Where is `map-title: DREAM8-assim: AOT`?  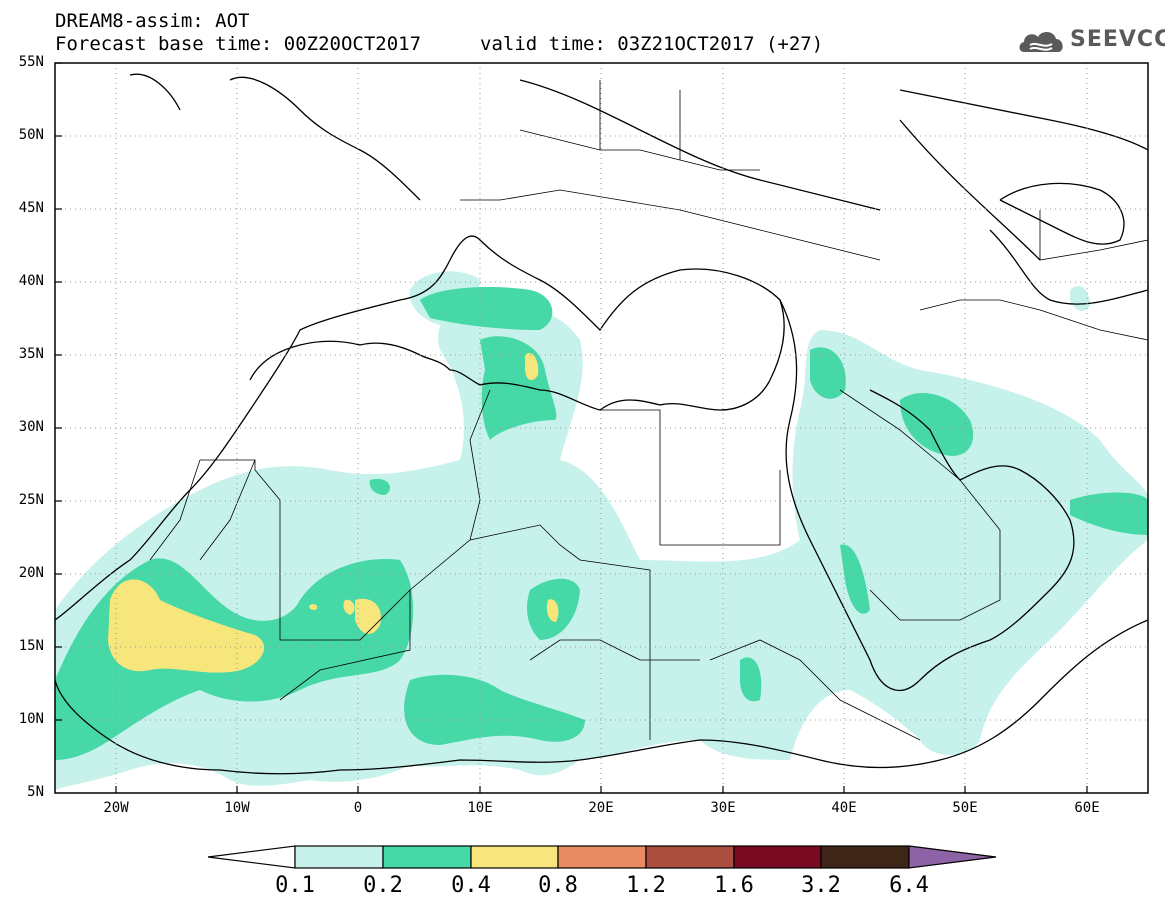 map-title: DREAM8-assim: AOT is located at coordinates (152, 21).